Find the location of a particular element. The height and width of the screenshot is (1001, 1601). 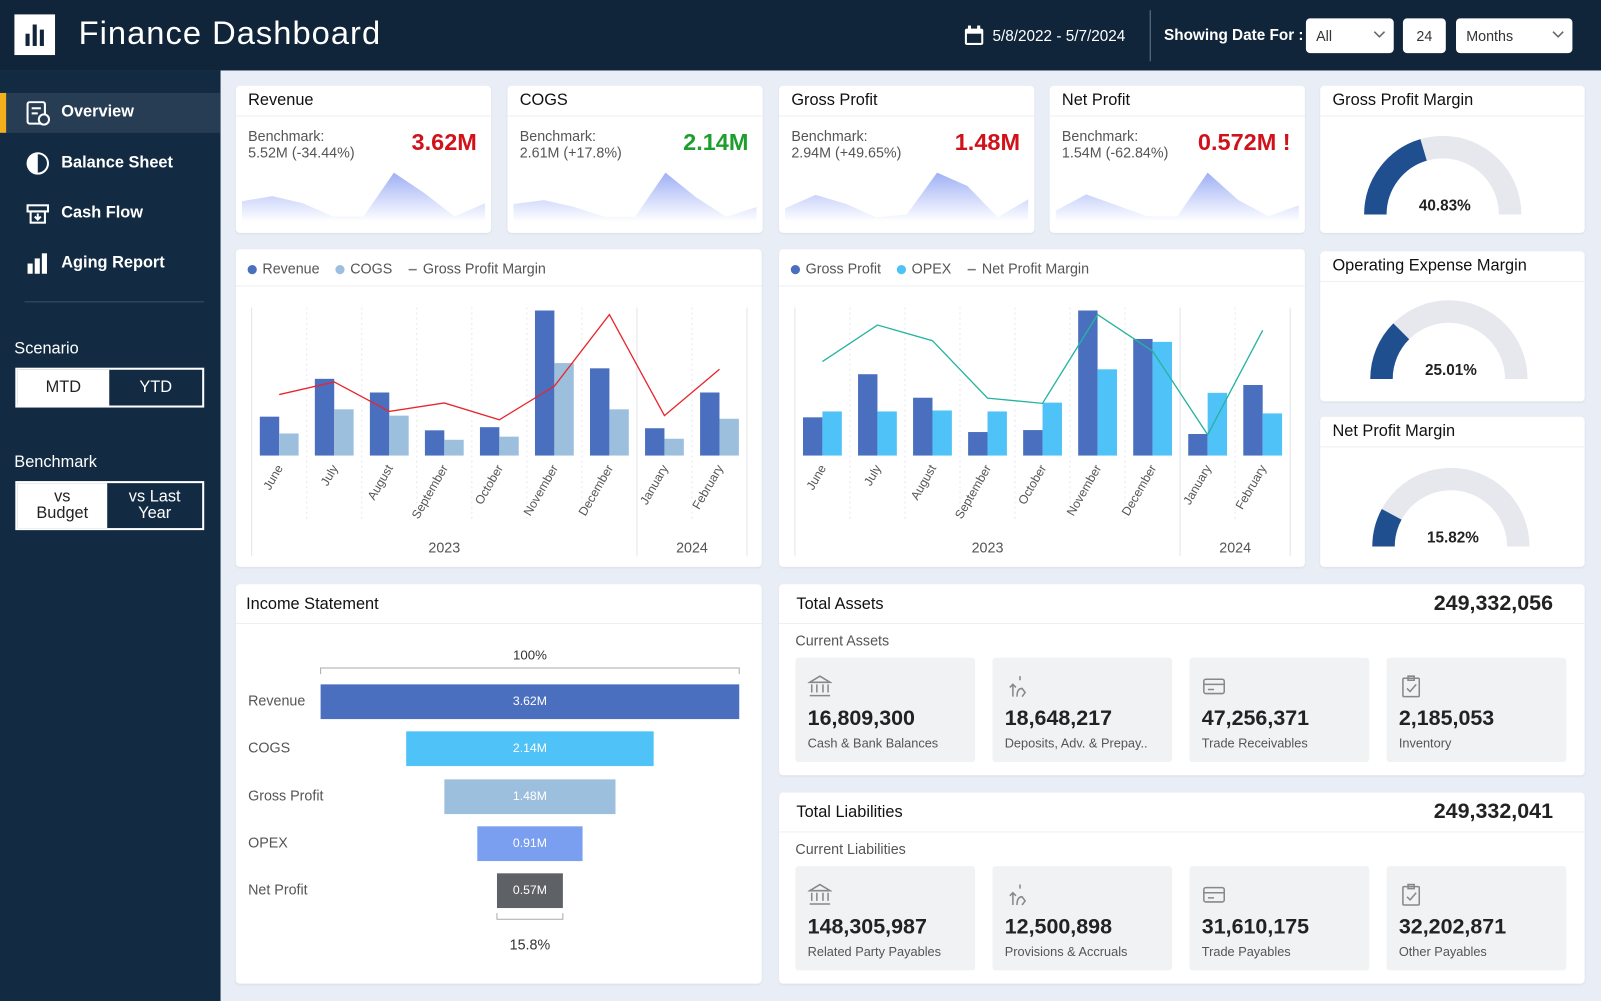

period-filter: All is located at coordinates (1349, 36).